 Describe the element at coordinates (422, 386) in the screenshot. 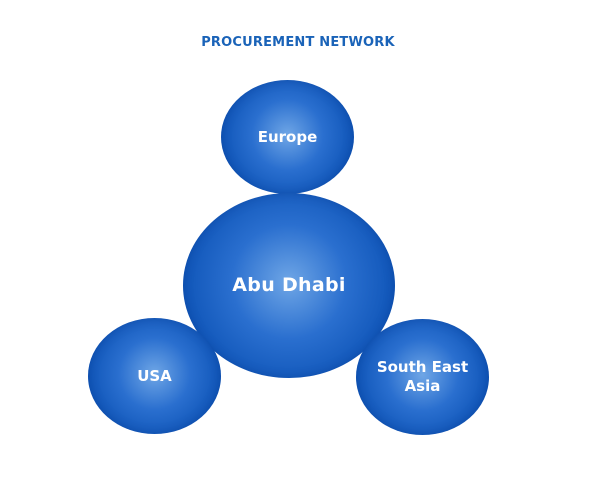

I see `node-south-east-asia-label-line2: Asia` at that location.